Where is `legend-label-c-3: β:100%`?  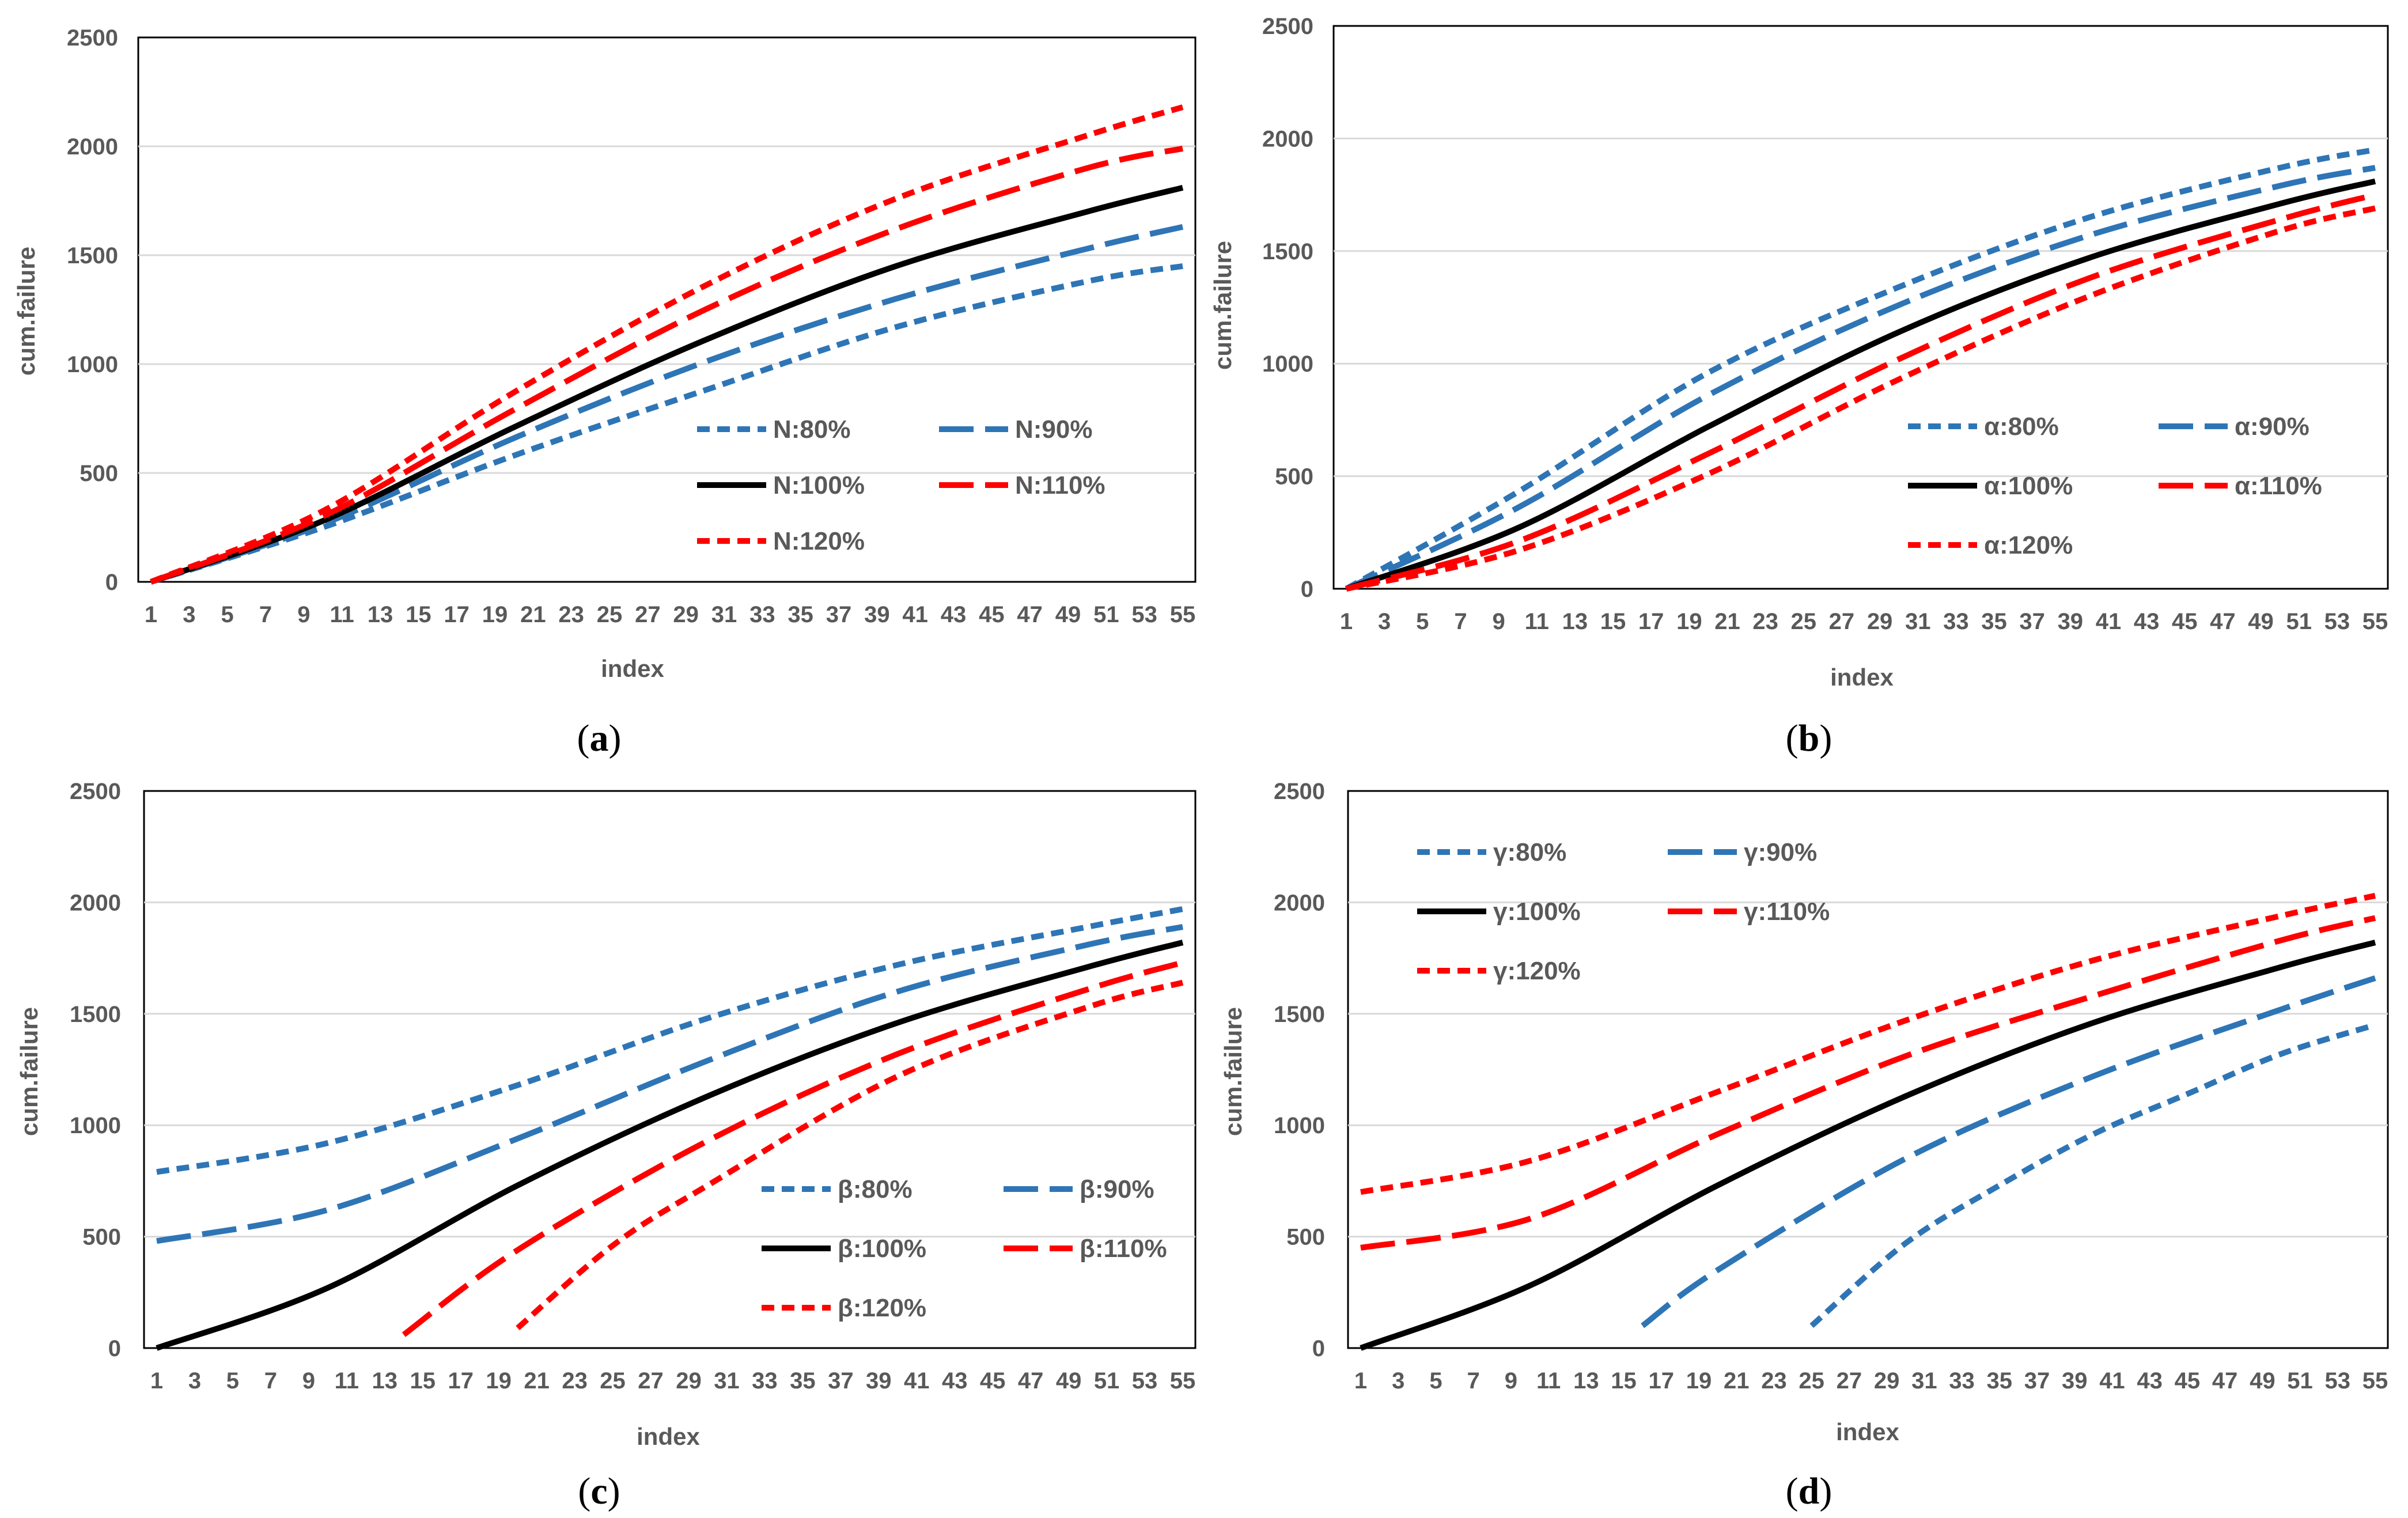 legend-label-c-3: β:100% is located at coordinates (882, 1249).